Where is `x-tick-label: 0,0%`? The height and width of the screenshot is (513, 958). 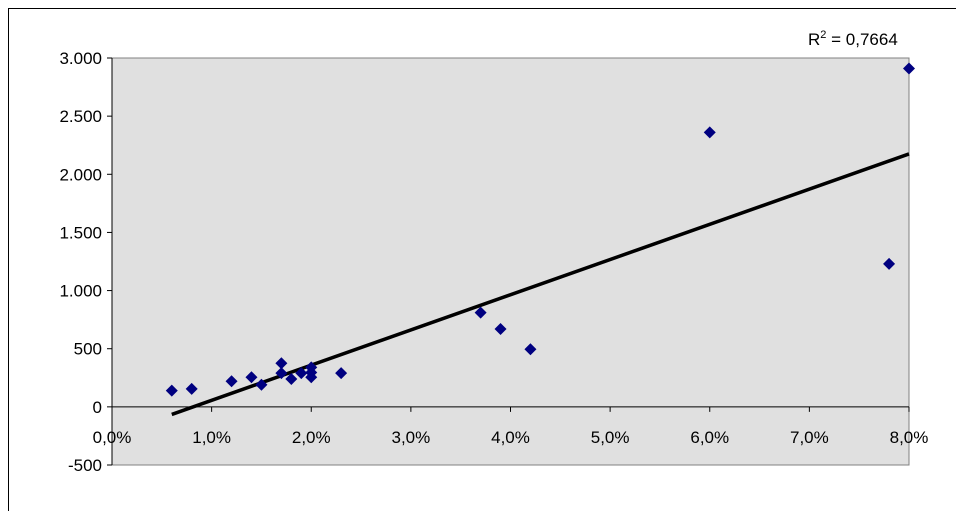 x-tick-label: 0,0% is located at coordinates (112, 437).